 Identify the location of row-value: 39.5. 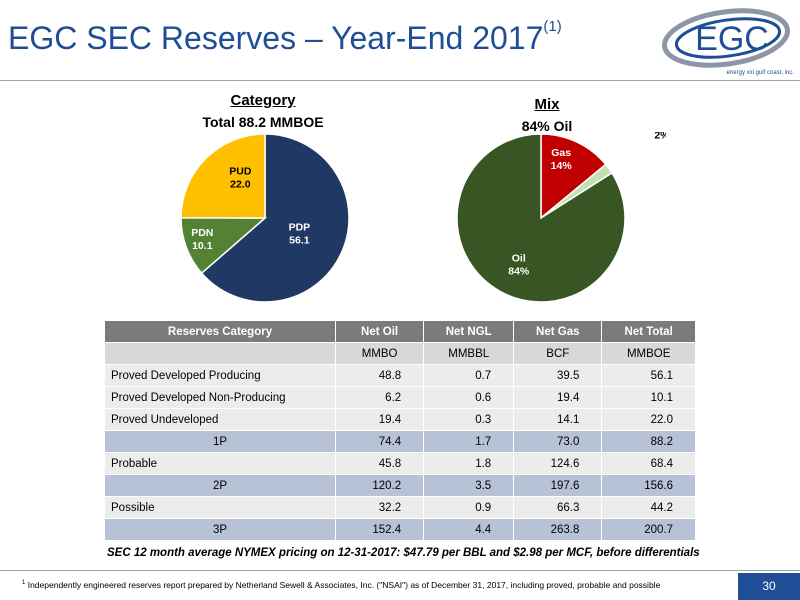
(558, 375).